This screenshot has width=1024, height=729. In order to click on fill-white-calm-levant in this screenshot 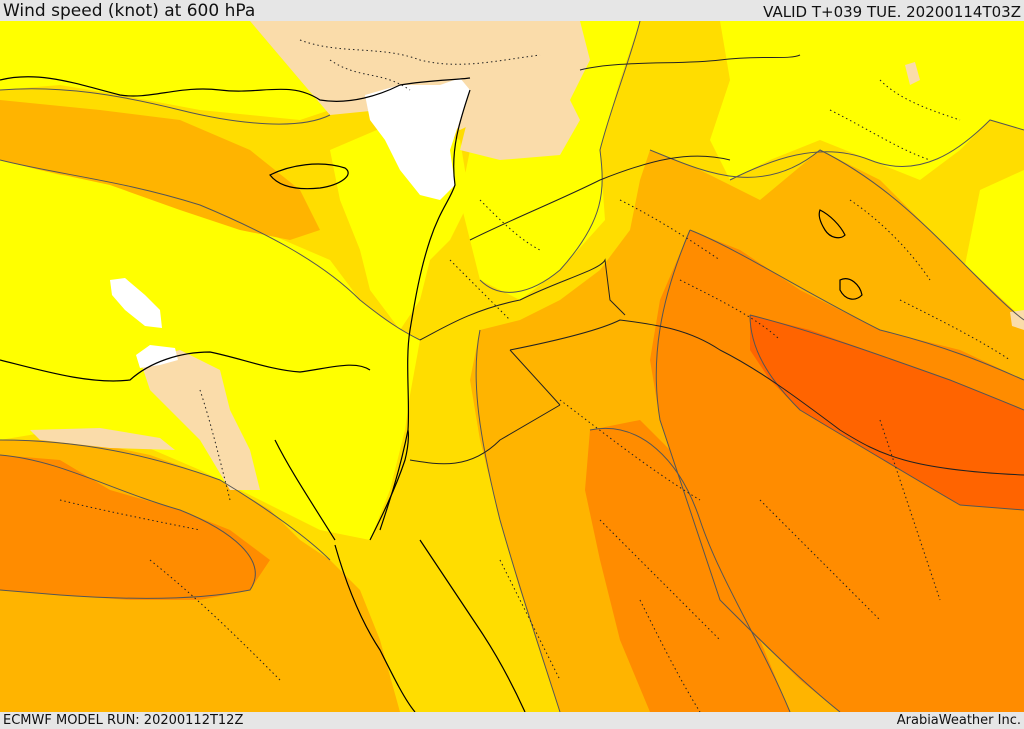, I will do `click(417, 139)`.